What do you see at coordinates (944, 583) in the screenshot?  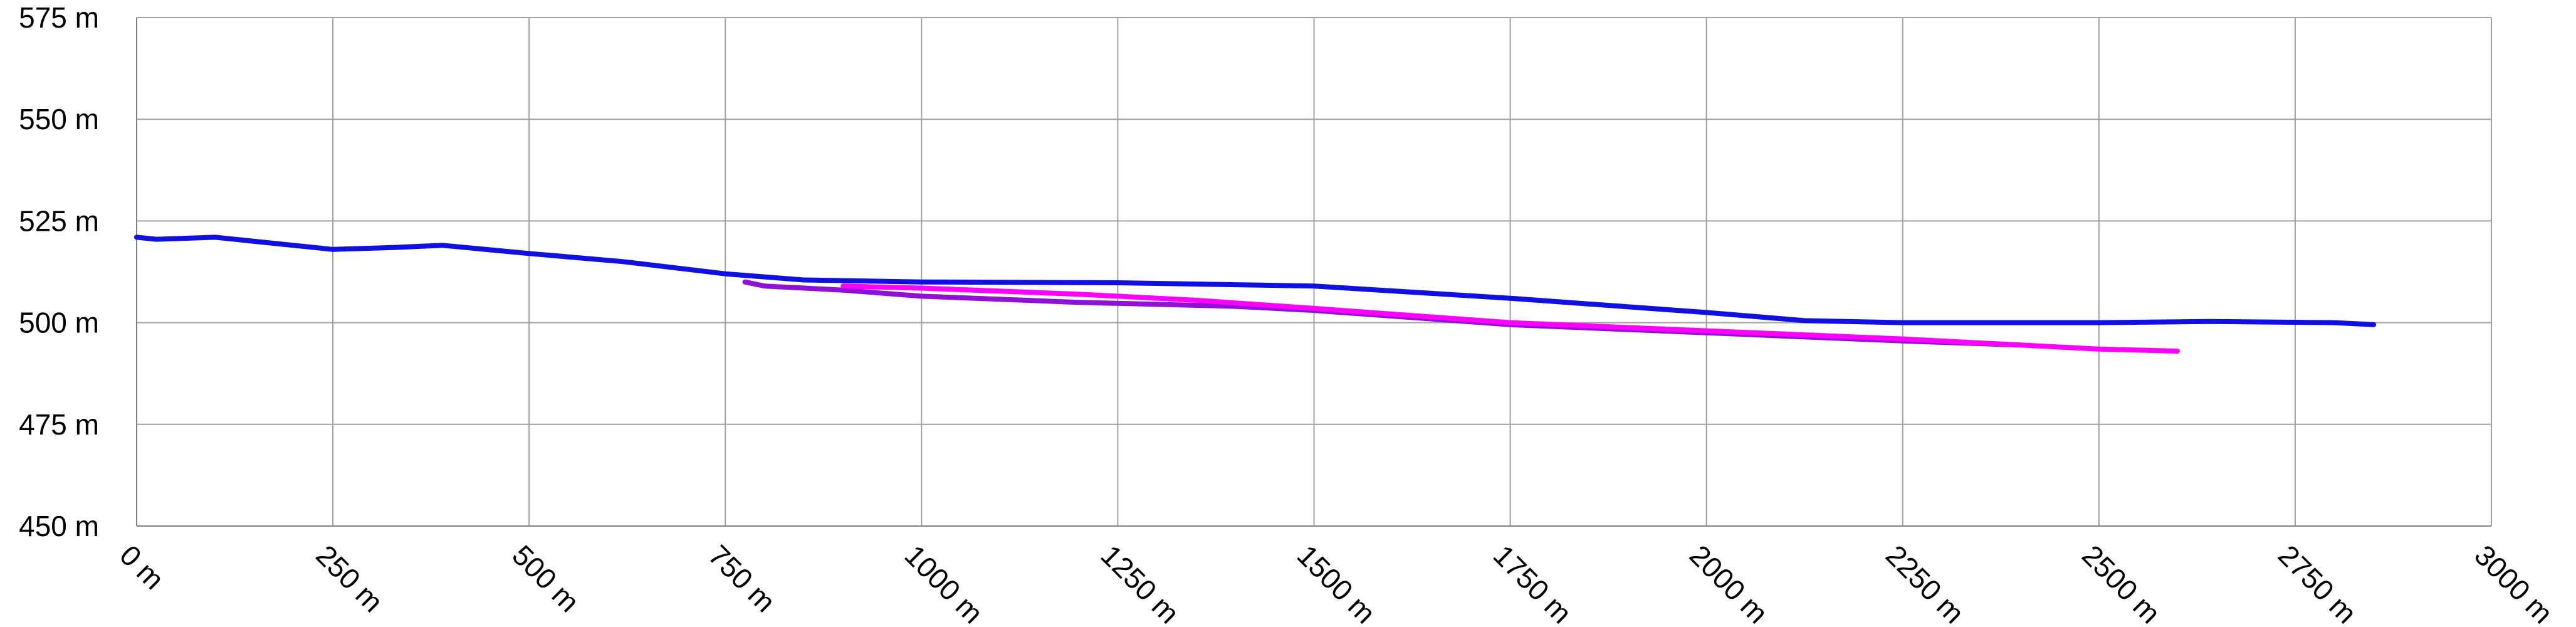 I see `x-tick-label: 1000 m` at bounding box center [944, 583].